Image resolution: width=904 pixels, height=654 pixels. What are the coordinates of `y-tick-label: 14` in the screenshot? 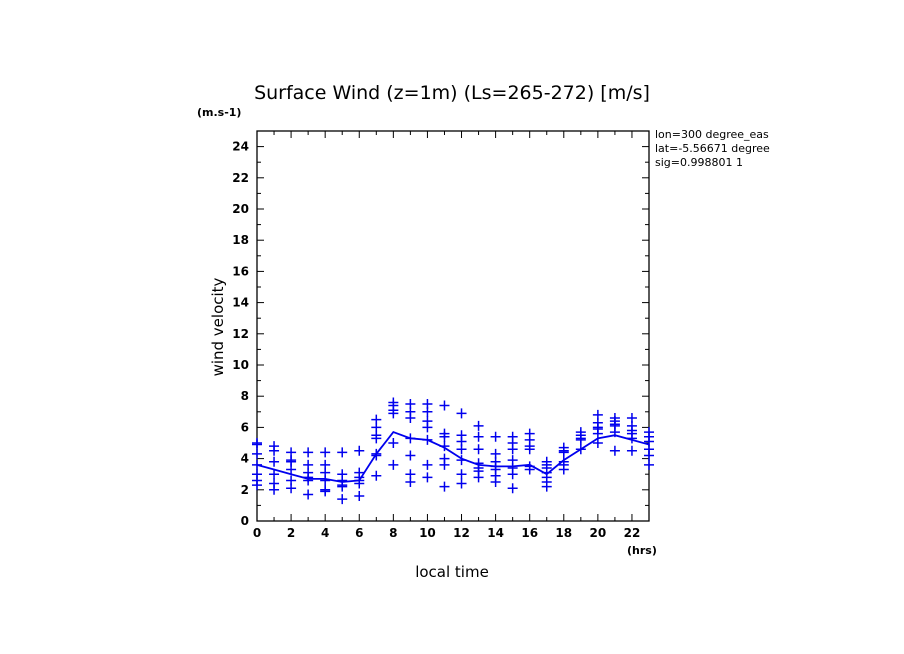 It's located at (240, 303).